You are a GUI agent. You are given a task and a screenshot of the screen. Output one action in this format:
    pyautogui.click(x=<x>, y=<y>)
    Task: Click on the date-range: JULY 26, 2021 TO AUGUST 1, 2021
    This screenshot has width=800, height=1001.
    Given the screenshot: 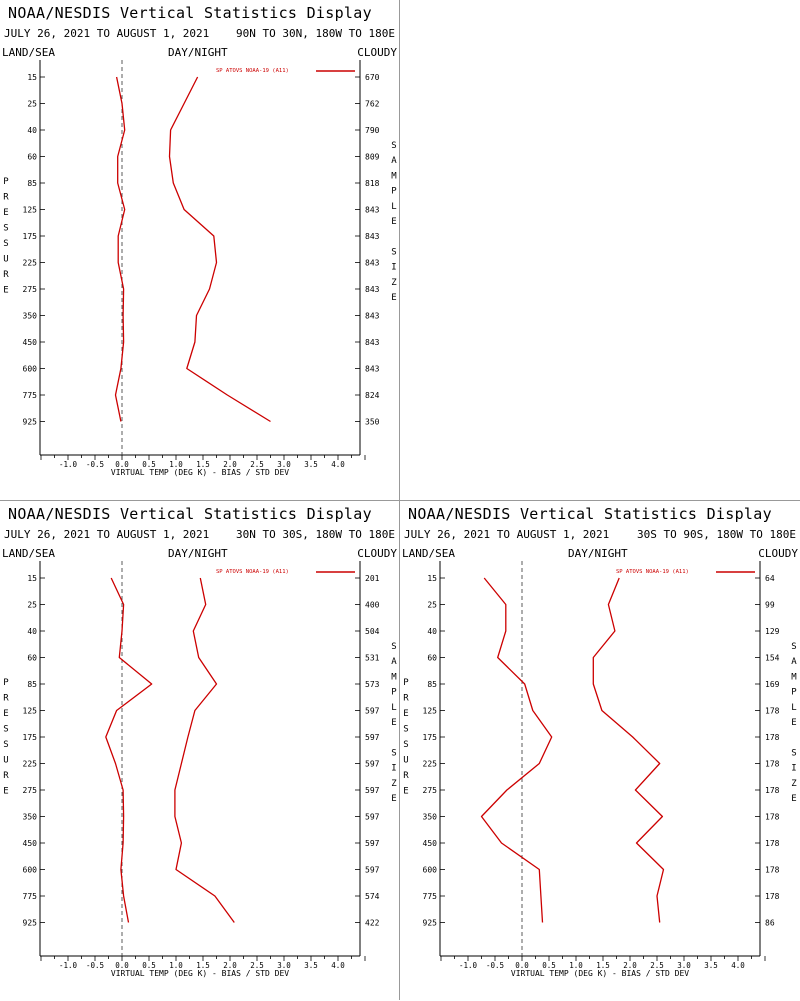 What is the action you would take?
    pyautogui.click(x=107, y=534)
    